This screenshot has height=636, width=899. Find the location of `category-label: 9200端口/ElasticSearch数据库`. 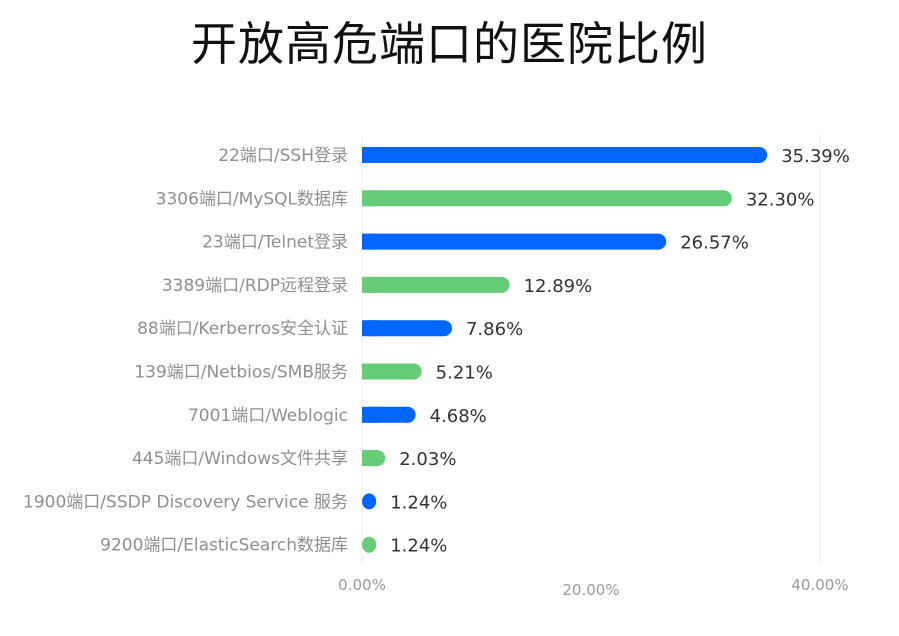

category-label: 9200端口/ElasticSearch数据库 is located at coordinates (224, 546).